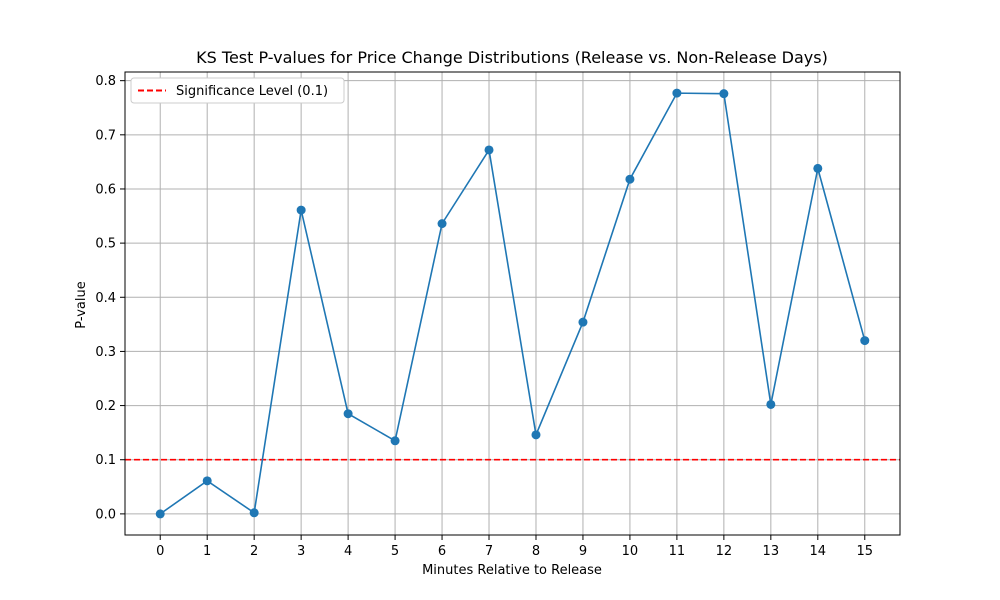  Describe the element at coordinates (818, 551) in the screenshot. I see `x-tick-label: 14` at that location.